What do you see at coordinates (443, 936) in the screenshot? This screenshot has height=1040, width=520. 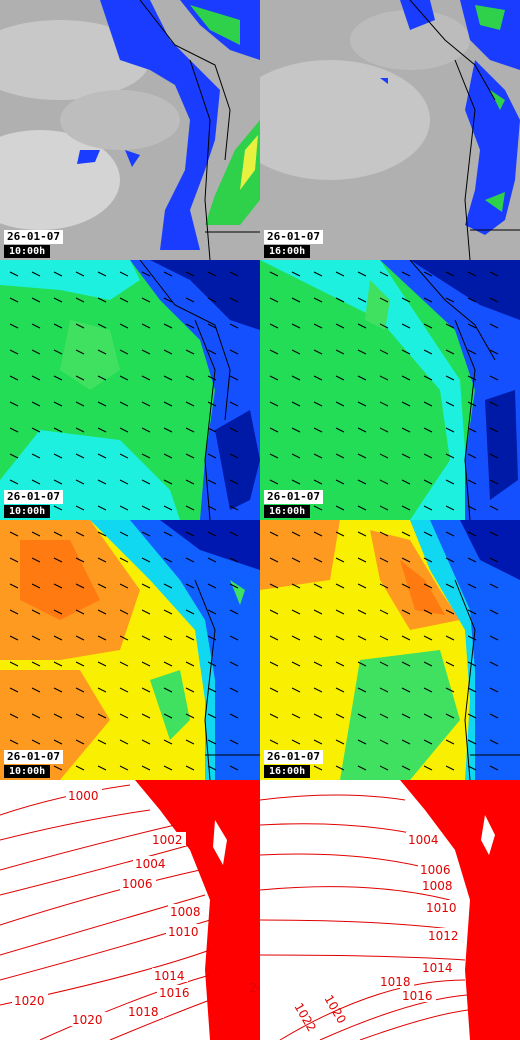 I see `isobar-label: 1012` at bounding box center [443, 936].